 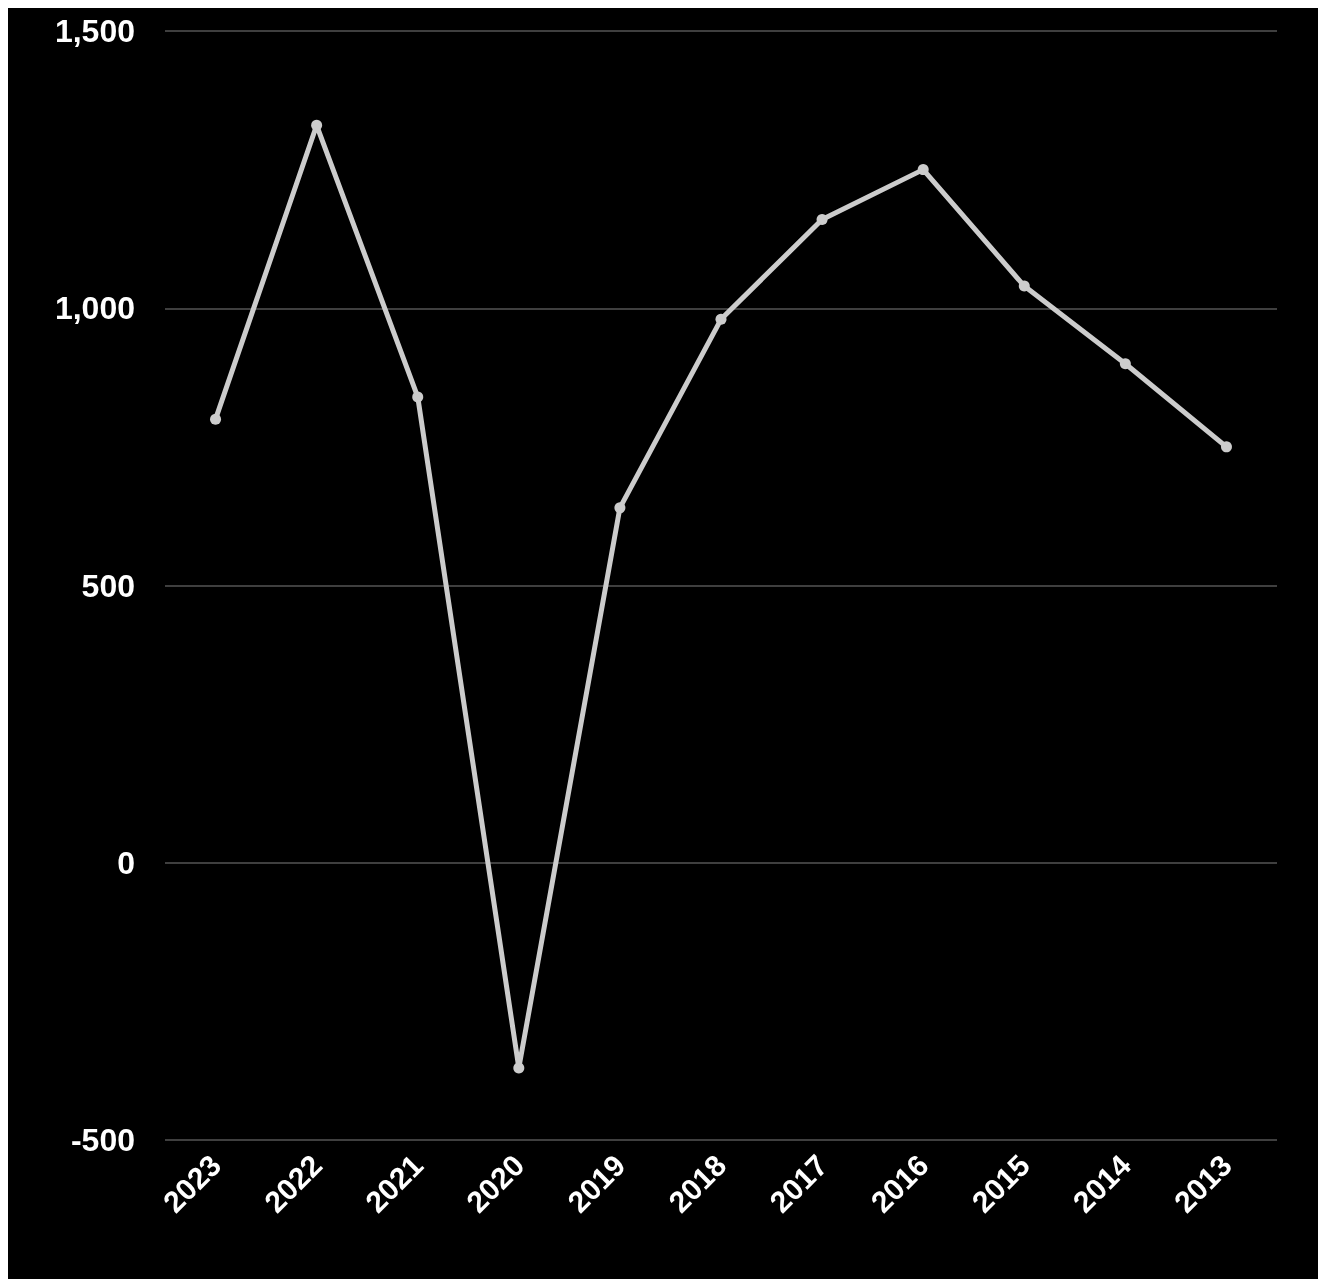 What do you see at coordinates (108, 585) in the screenshot?
I see `y-tick-label: 500` at bounding box center [108, 585].